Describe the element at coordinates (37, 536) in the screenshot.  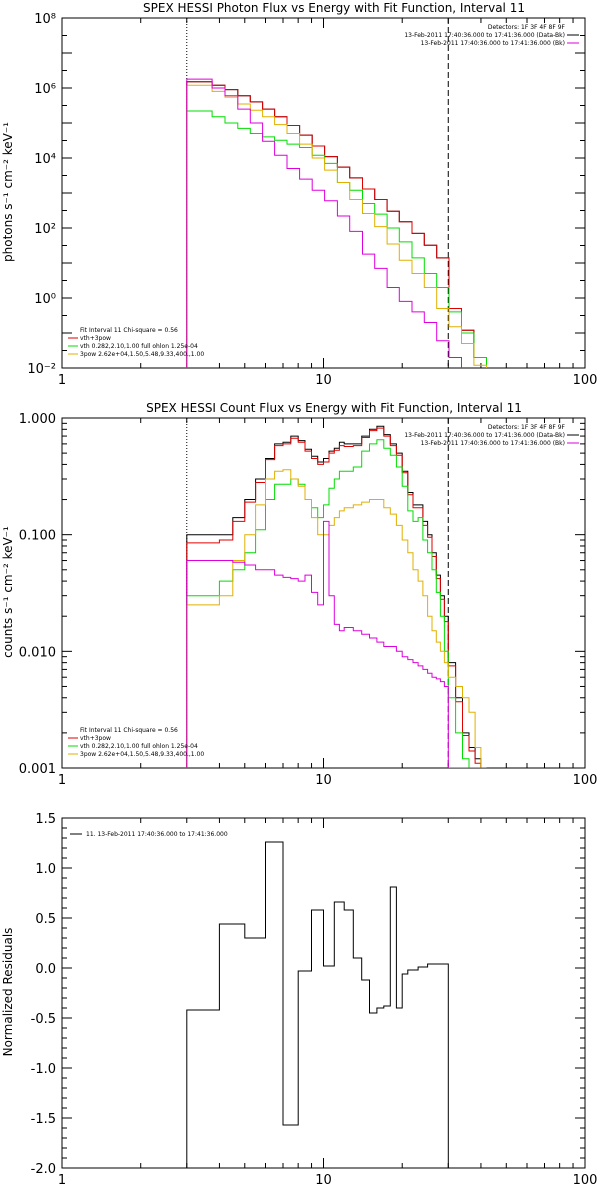
I see `y-tick-label: 0.100` at that location.